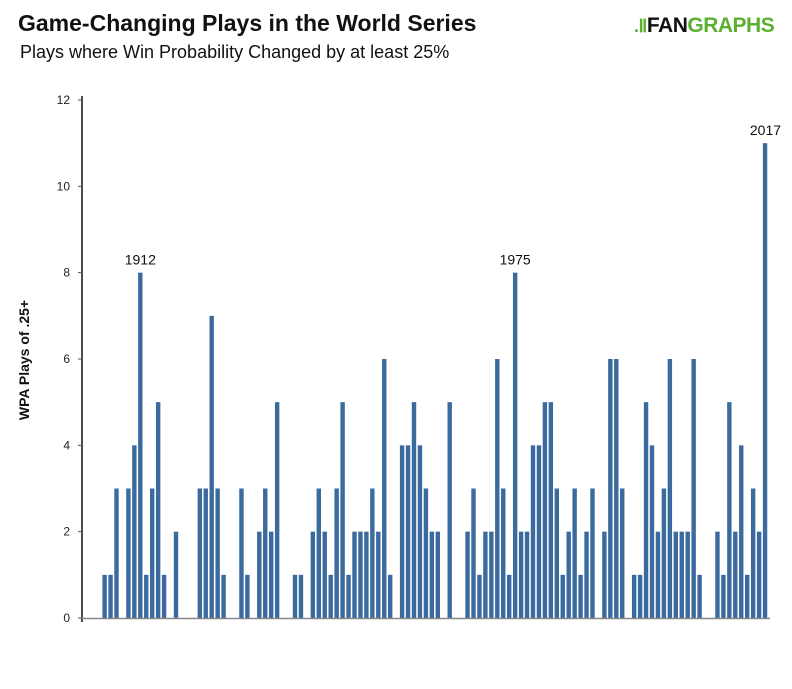 Image resolution: width=792 pixels, height=689 pixels. Describe the element at coordinates (562, 596) in the screenshot. I see `bar-1983` at that location.